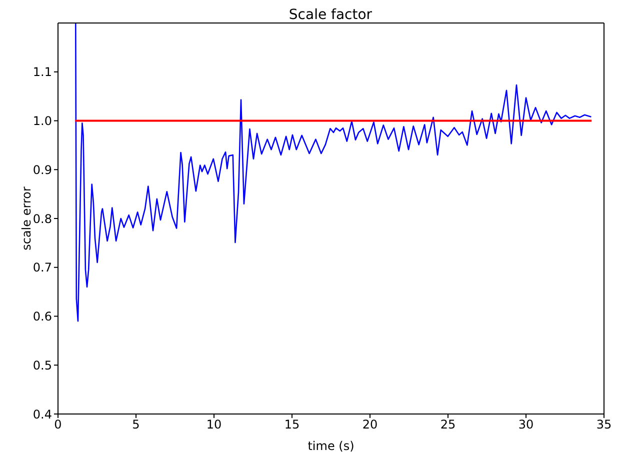 Image resolution: width=621 pixels, height=462 pixels. Describe the element at coordinates (214, 425) in the screenshot. I see `x-tick-label: 10` at that location.